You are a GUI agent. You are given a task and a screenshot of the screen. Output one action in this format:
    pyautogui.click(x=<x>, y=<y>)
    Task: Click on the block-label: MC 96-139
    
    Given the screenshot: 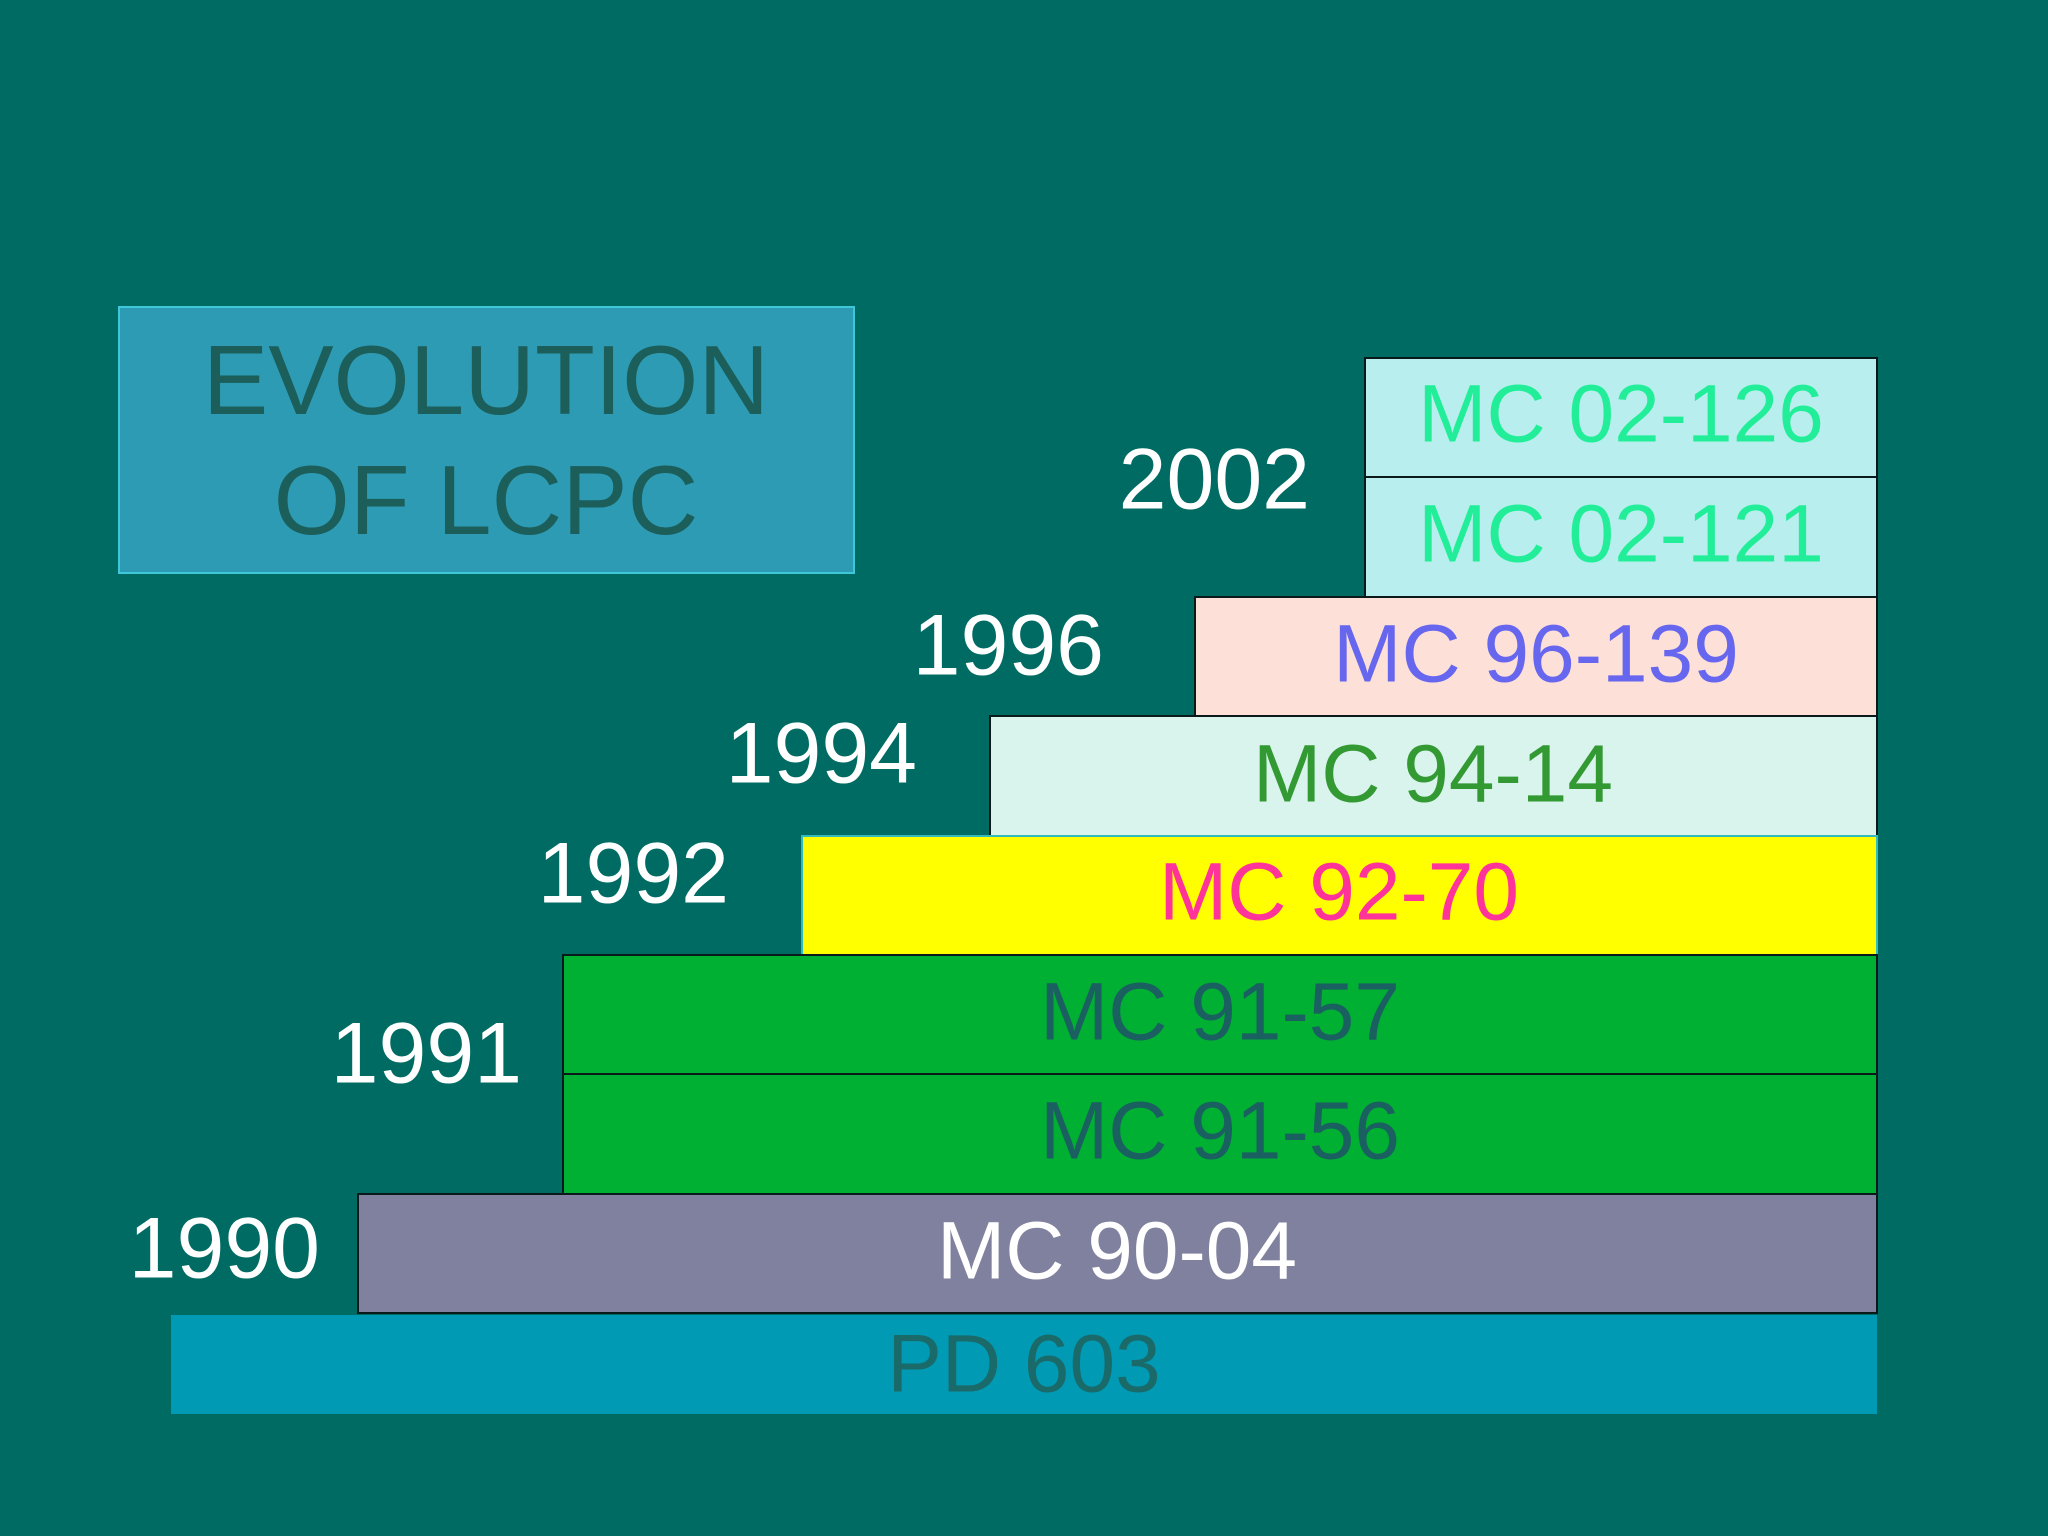 What is the action you would take?
    pyautogui.click(x=1536, y=654)
    